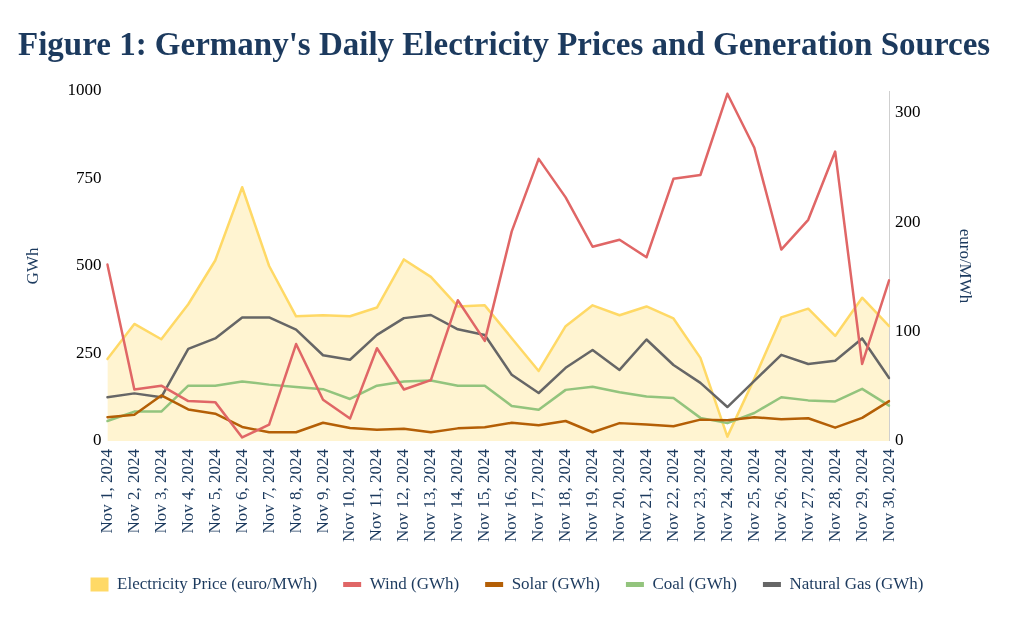 The image size is (1027, 628). Describe the element at coordinates (349, 495) in the screenshot. I see `x-tick-label: Nov 10, 2024` at that location.